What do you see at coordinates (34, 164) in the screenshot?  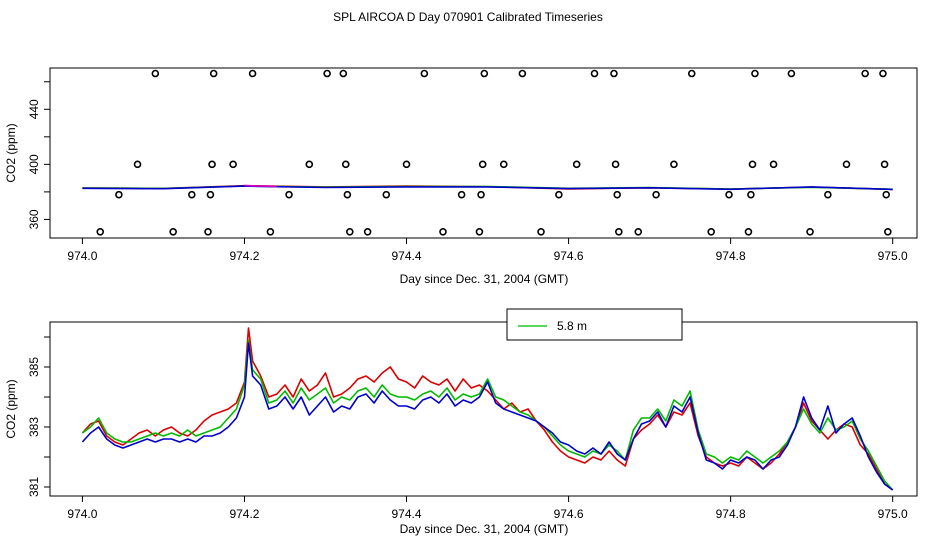 I see `y-tick-label: 400` at bounding box center [34, 164].